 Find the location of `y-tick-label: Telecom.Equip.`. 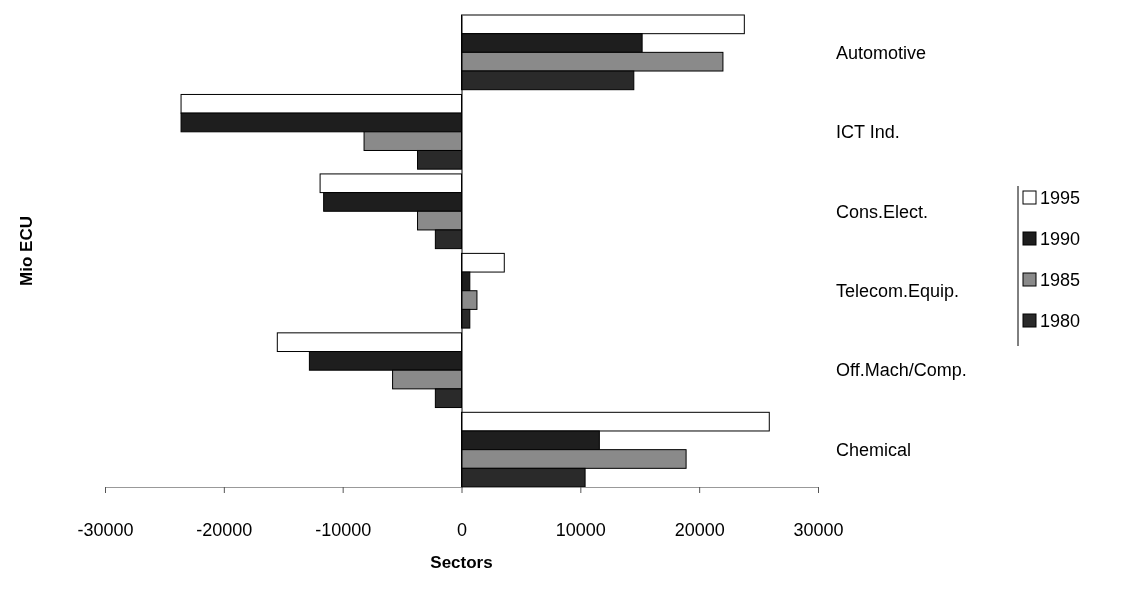

y-tick-label: Telecom.Equip. is located at coordinates (898, 291).